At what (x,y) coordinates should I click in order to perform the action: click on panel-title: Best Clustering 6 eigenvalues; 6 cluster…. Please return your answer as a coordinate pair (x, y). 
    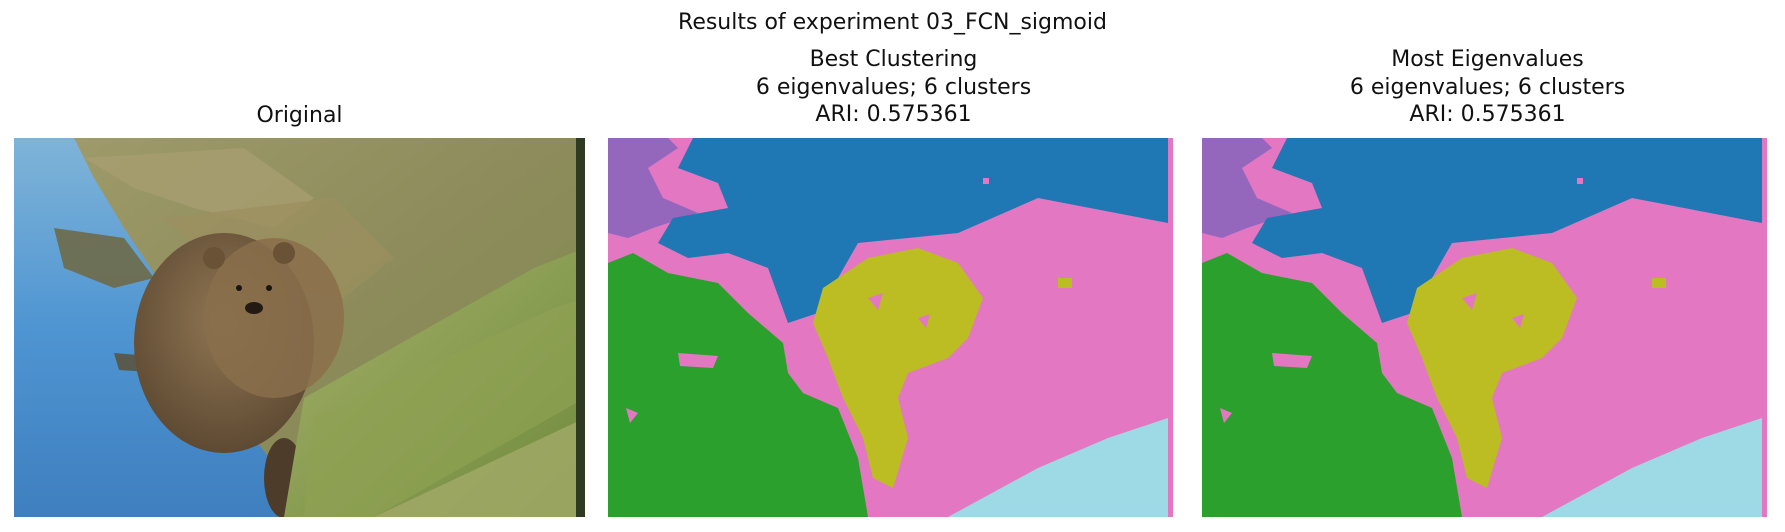
    Looking at the image, I should click on (893, 87).